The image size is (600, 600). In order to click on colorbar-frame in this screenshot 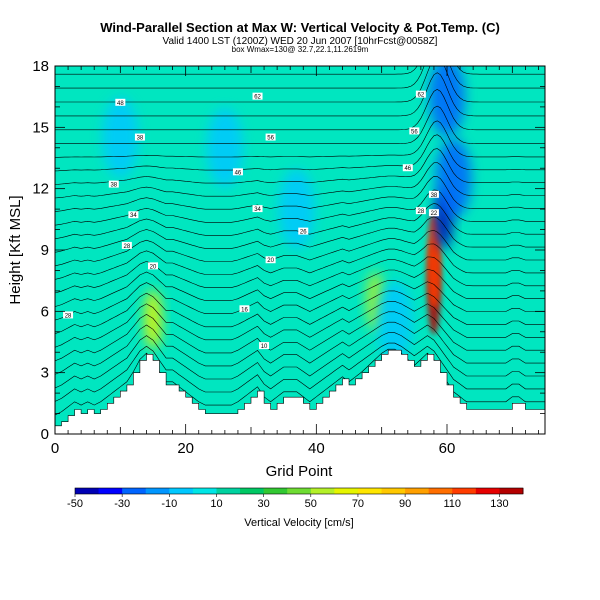, I will do `click(299, 491)`.